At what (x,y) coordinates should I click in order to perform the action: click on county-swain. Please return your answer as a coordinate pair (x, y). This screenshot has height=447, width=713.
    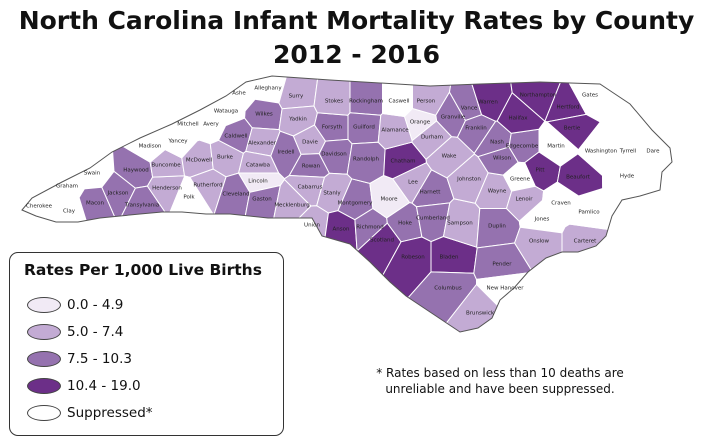
    Looking at the image, I should click on (68, 133).